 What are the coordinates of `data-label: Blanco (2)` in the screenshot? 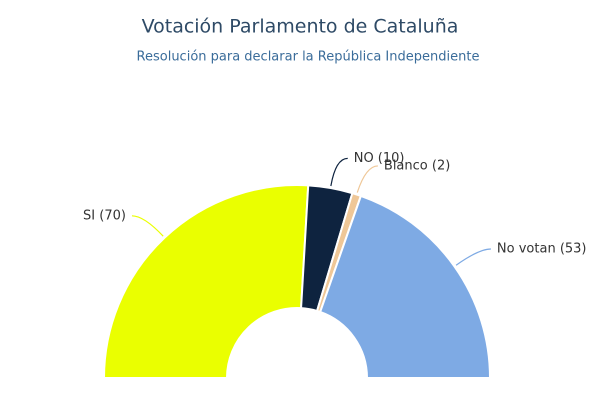 It's located at (417, 165).